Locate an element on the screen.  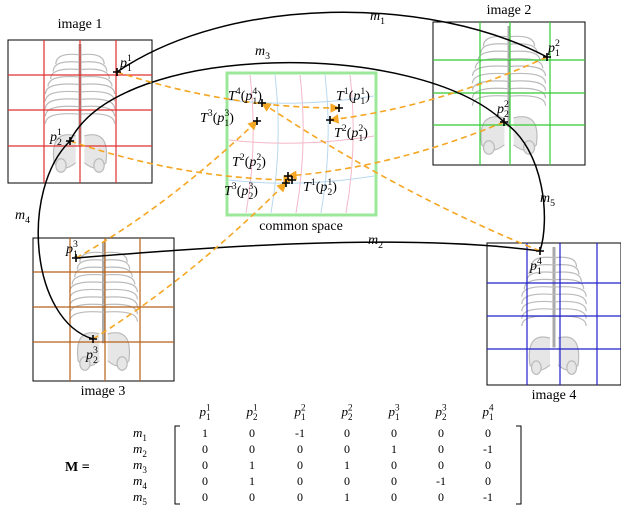
matrix-entry: -1 is located at coordinates (441, 481).